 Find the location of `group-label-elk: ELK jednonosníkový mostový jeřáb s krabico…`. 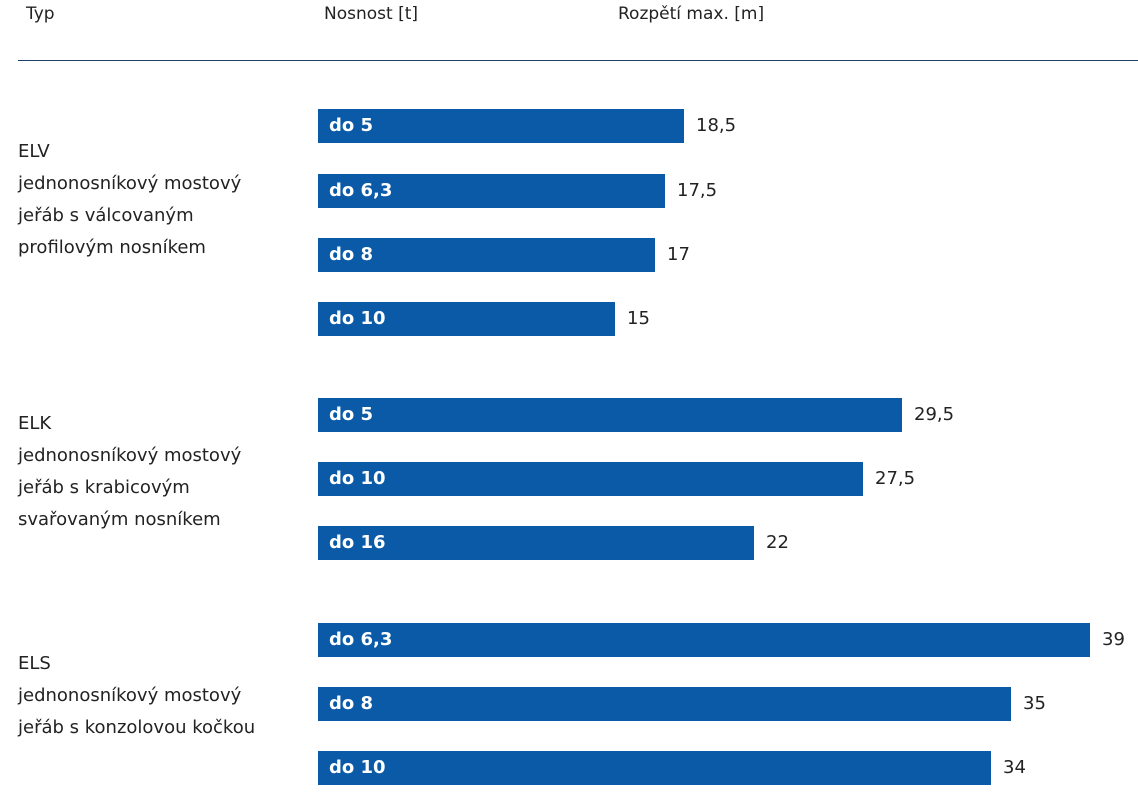

group-label-elk: ELK jednonosníkový mostový jeřáb s krabico… is located at coordinates (129, 472).